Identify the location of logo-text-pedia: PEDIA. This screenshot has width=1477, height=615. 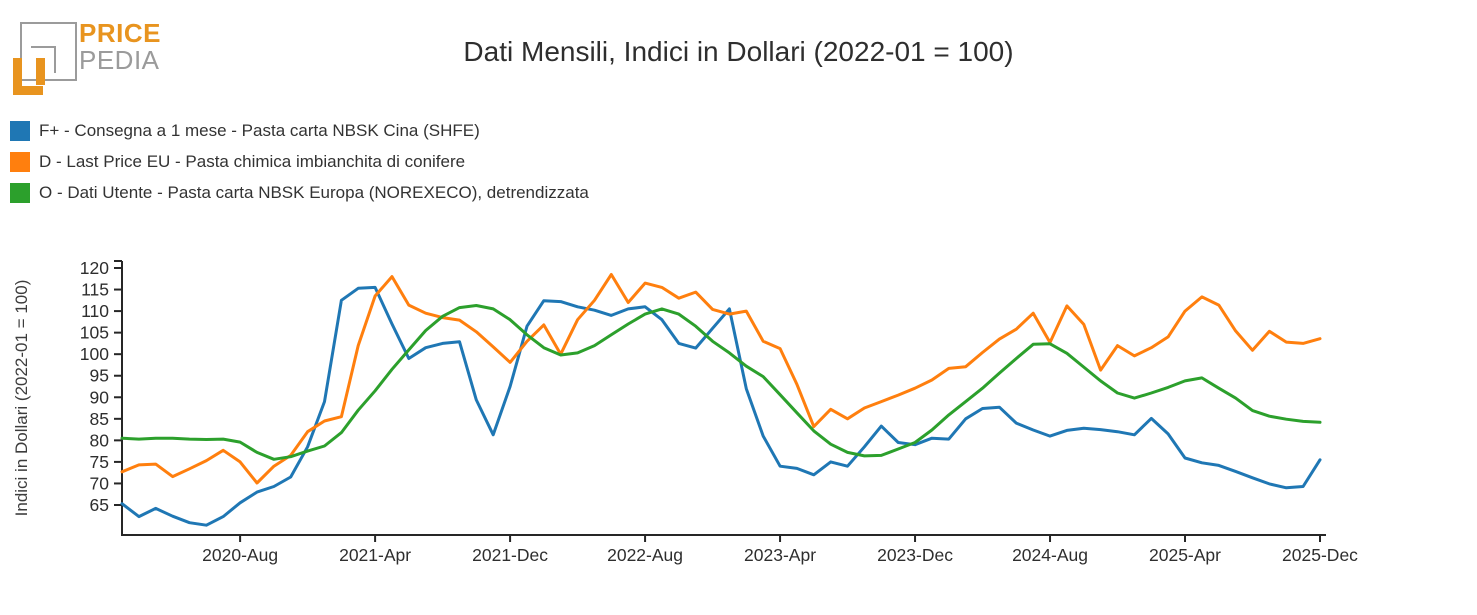
(119, 59).